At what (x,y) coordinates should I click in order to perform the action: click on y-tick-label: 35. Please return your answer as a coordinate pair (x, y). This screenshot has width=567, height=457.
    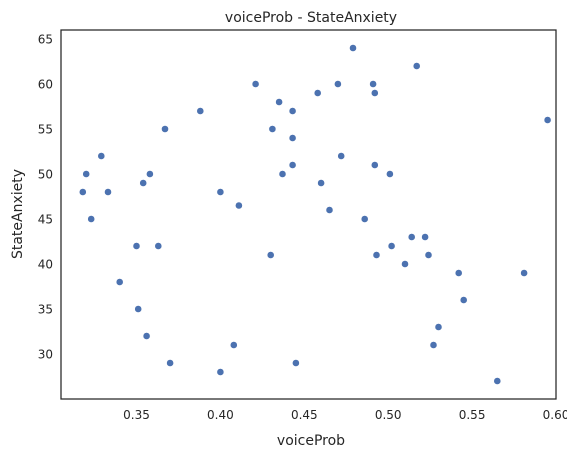
    Looking at the image, I should click on (45, 310).